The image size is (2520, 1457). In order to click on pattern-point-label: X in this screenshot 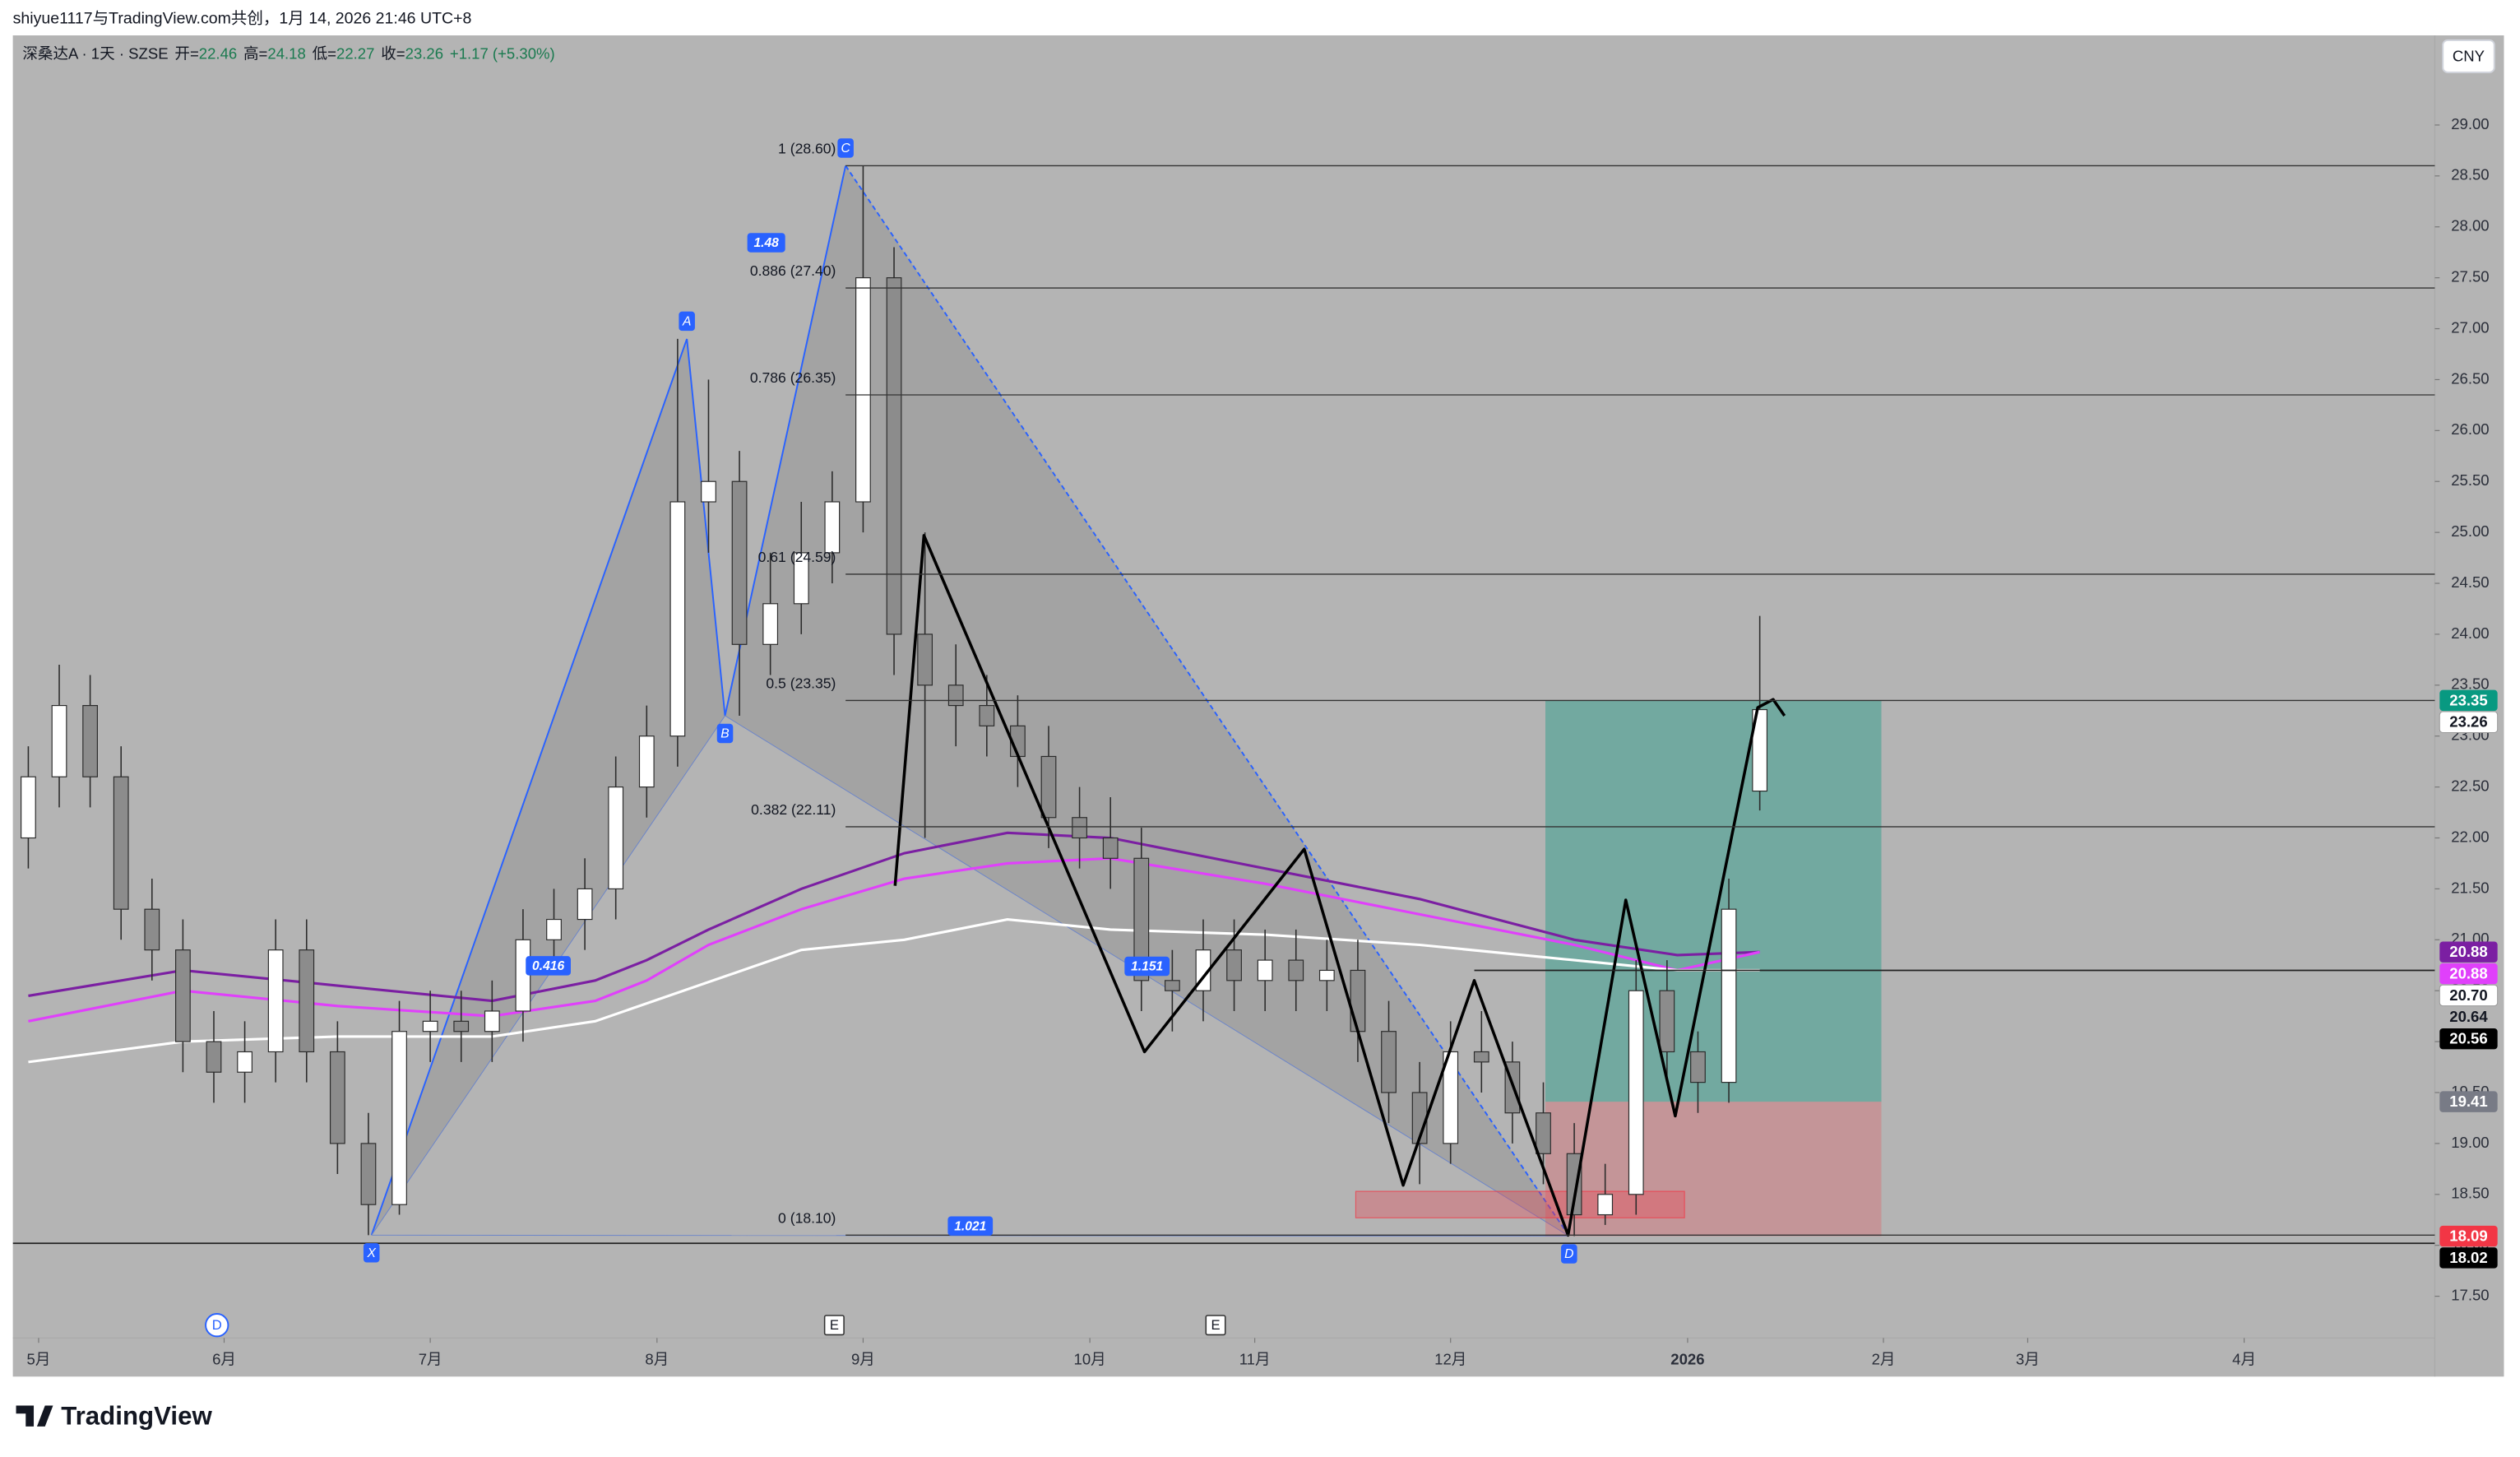, I will do `click(372, 1253)`.